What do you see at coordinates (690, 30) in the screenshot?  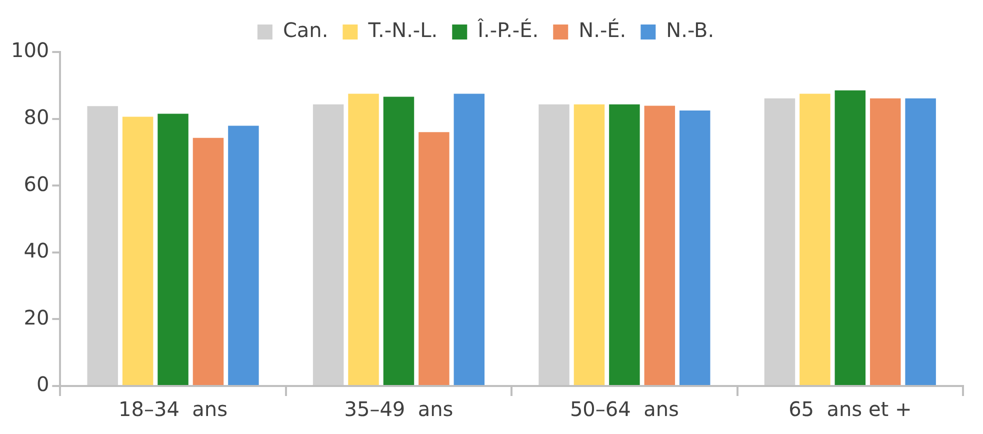 I see `legend-label: N.-B.` at bounding box center [690, 30].